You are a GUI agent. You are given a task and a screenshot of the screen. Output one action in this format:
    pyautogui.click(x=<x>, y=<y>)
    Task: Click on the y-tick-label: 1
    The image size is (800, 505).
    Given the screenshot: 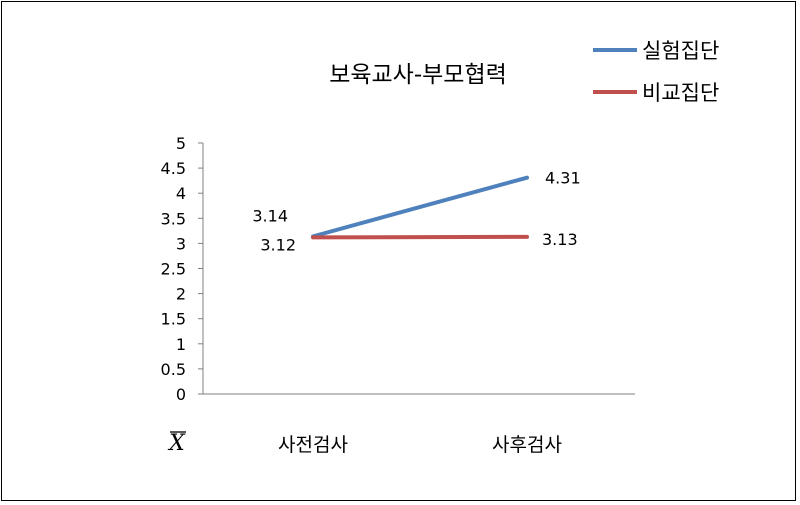 What is the action you would take?
    pyautogui.click(x=181, y=344)
    